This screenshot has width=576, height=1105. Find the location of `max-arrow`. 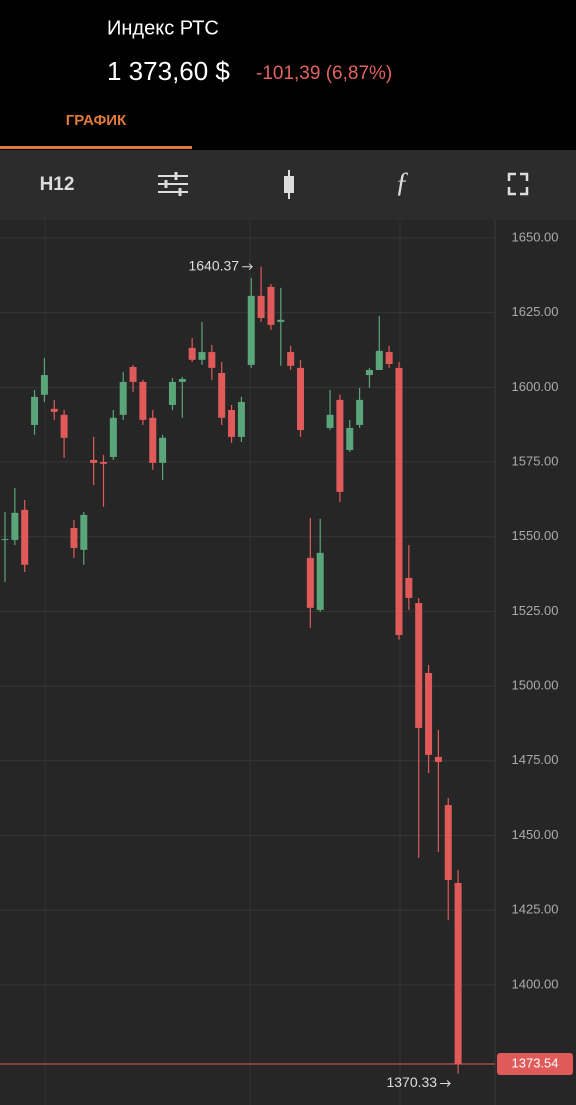

max-arrow is located at coordinates (247, 267).